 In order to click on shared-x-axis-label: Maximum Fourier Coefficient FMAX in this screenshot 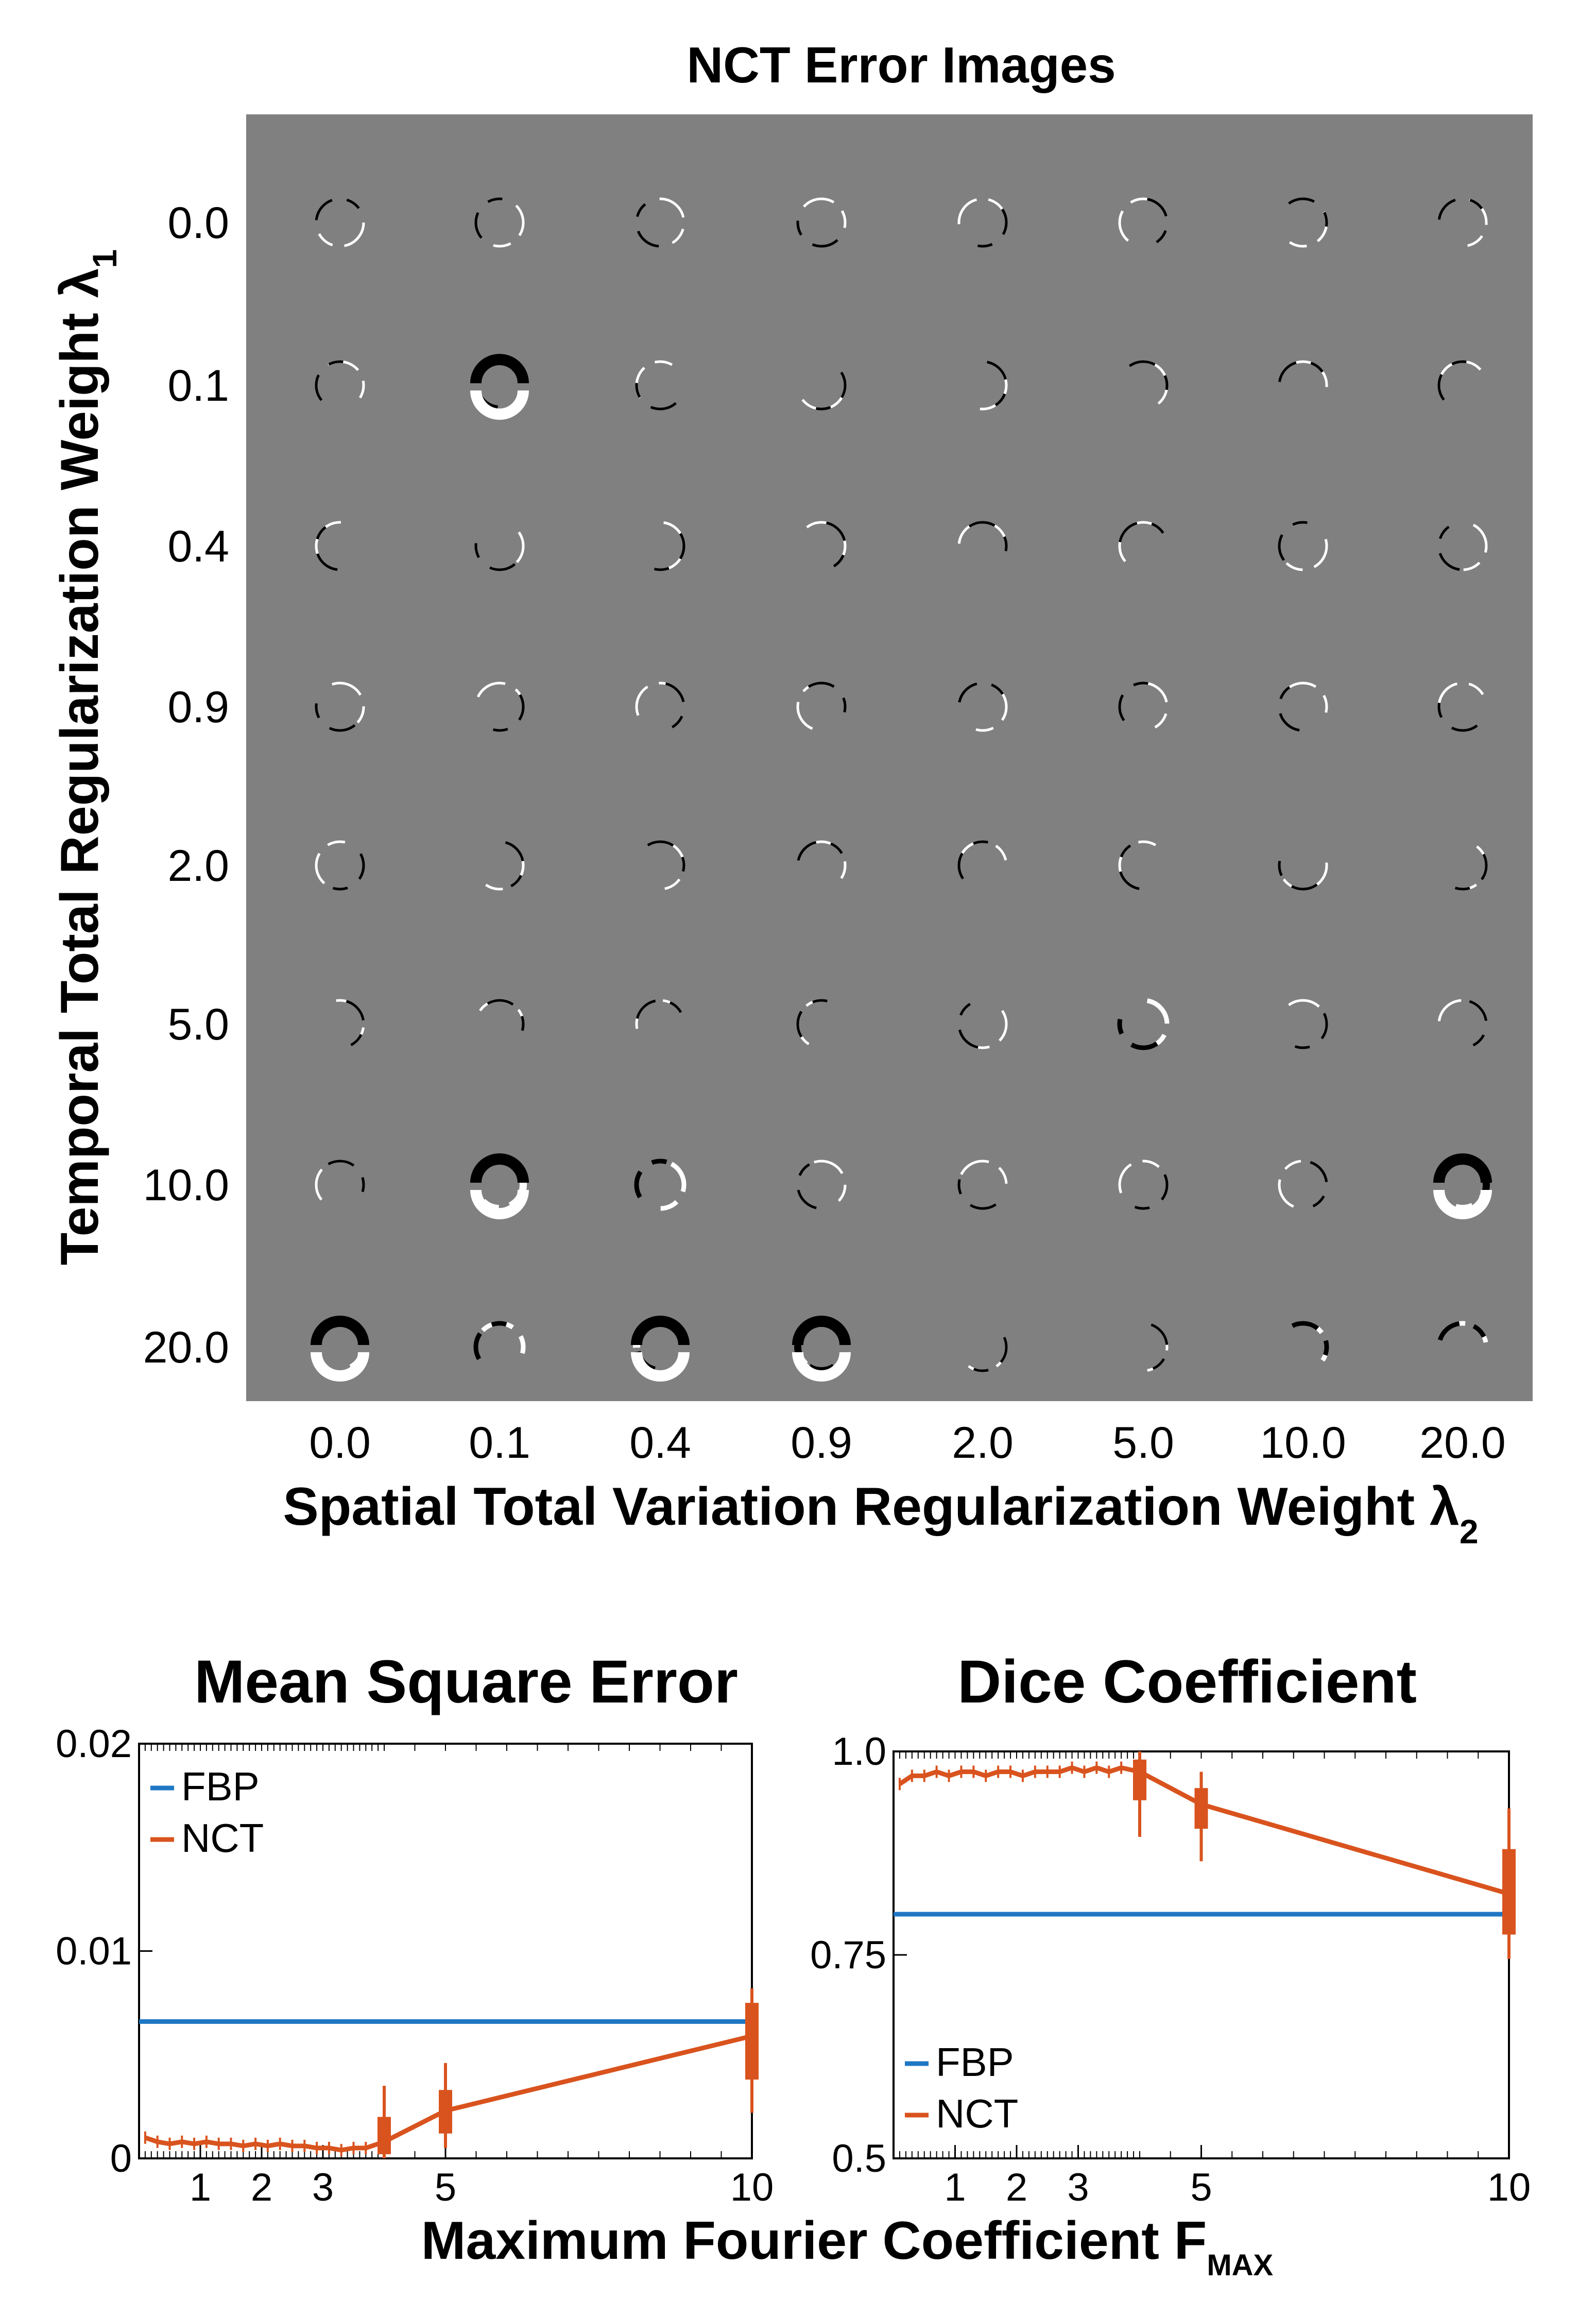, I will do `click(847, 2246)`.